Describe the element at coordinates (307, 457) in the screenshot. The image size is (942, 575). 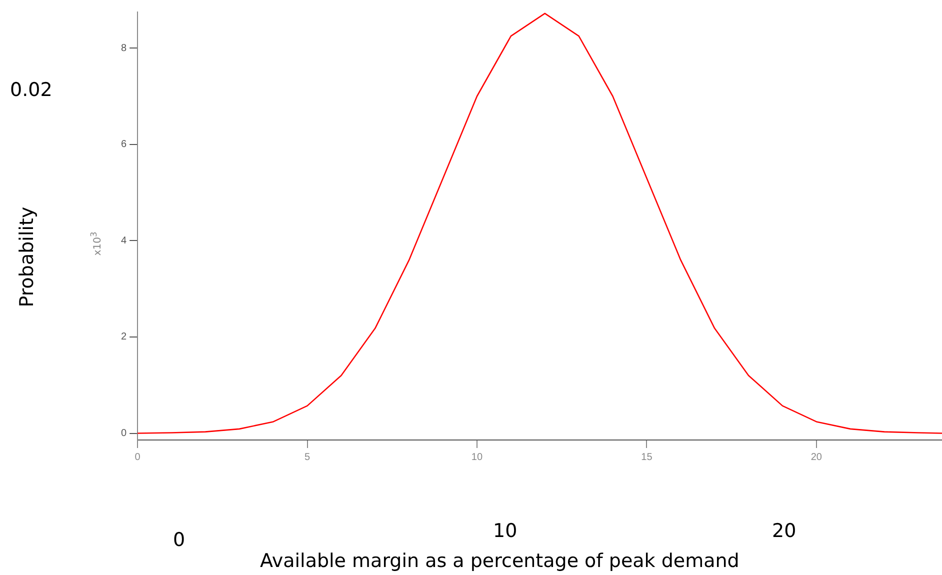
I see `x-tick-label: 5` at that location.